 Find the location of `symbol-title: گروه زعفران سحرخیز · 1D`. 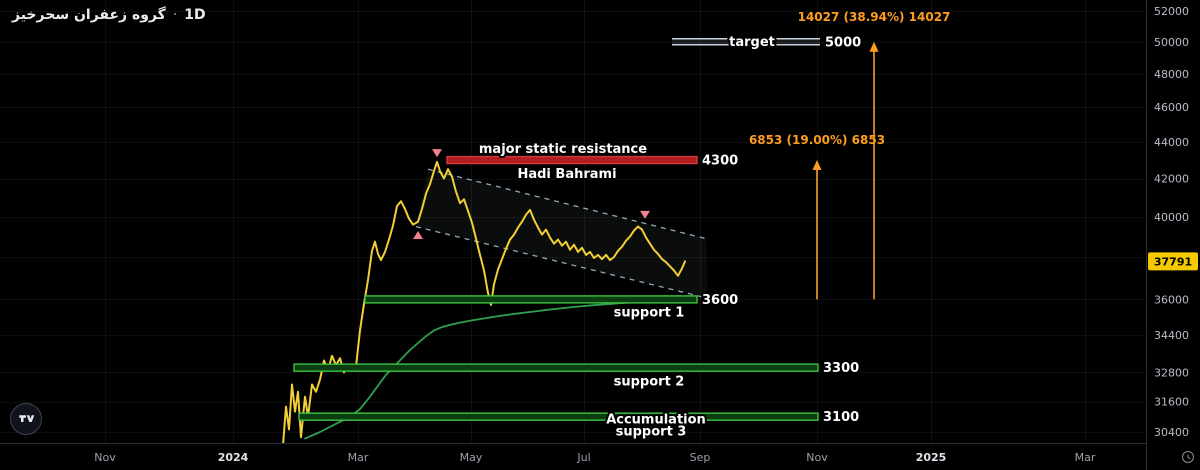

symbol-title: گروه زعفران سحرخیز · 1D is located at coordinates (109, 15).